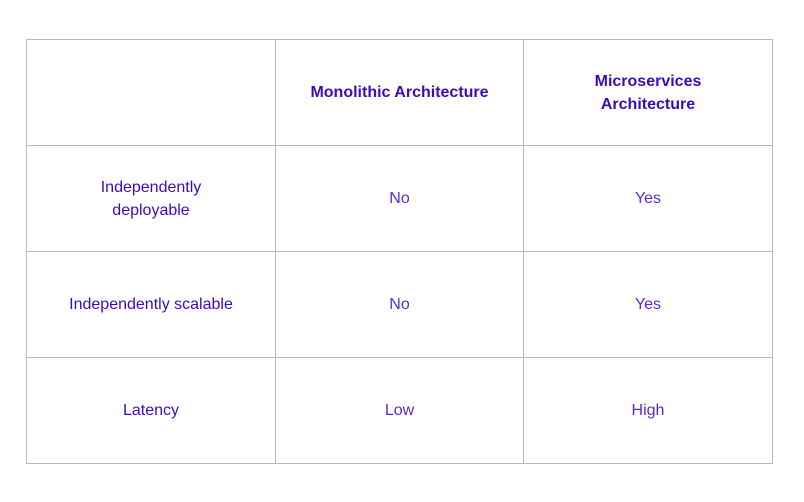  I want to click on cell-scalable-monolithic: No, so click(399, 304).